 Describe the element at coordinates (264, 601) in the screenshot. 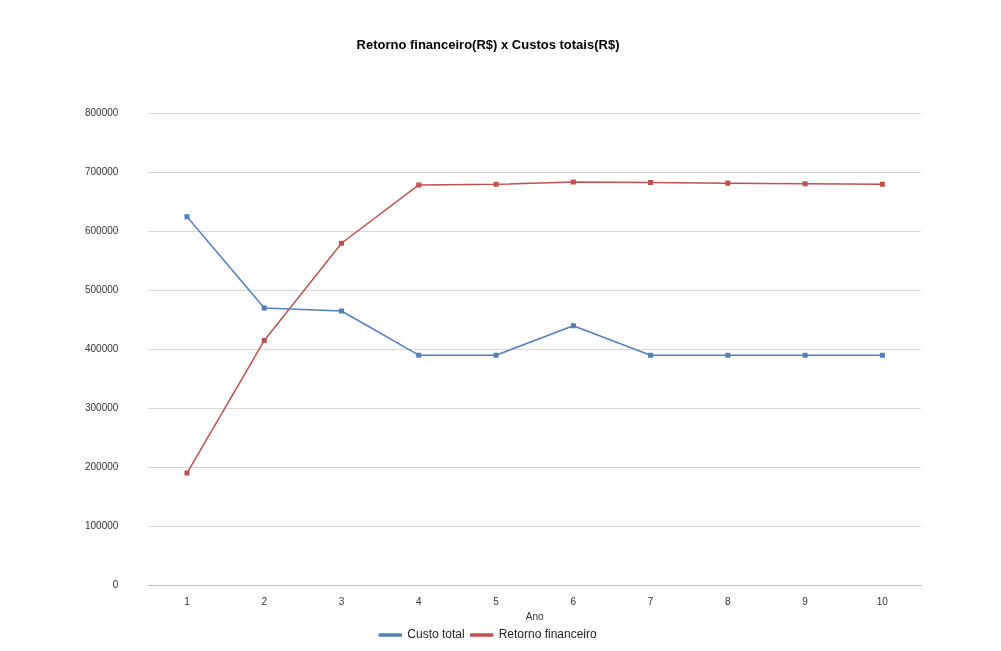

I see `x-tick-label: 2` at that location.